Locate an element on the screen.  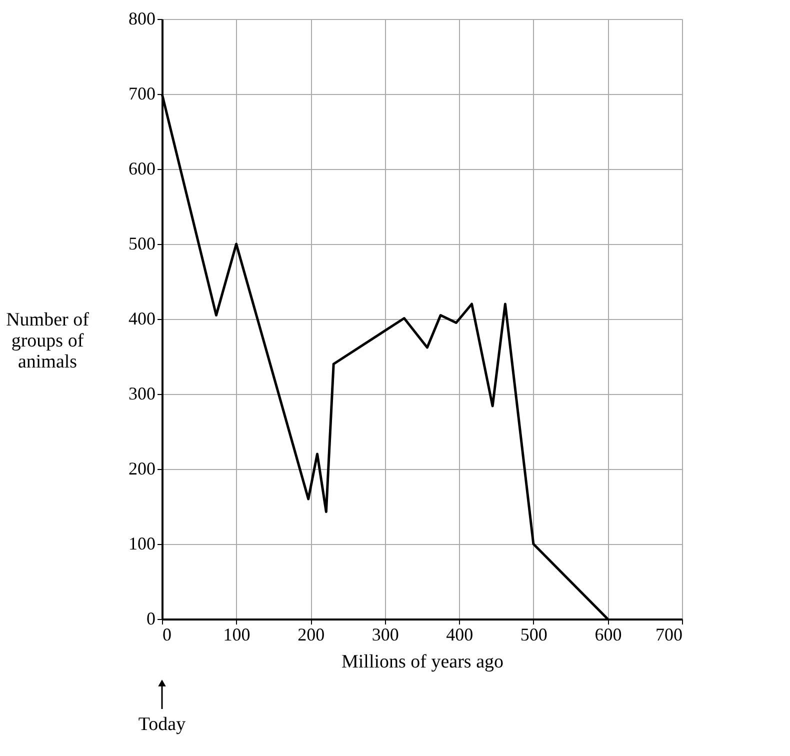
y-tick-label: 600 is located at coordinates (142, 168).